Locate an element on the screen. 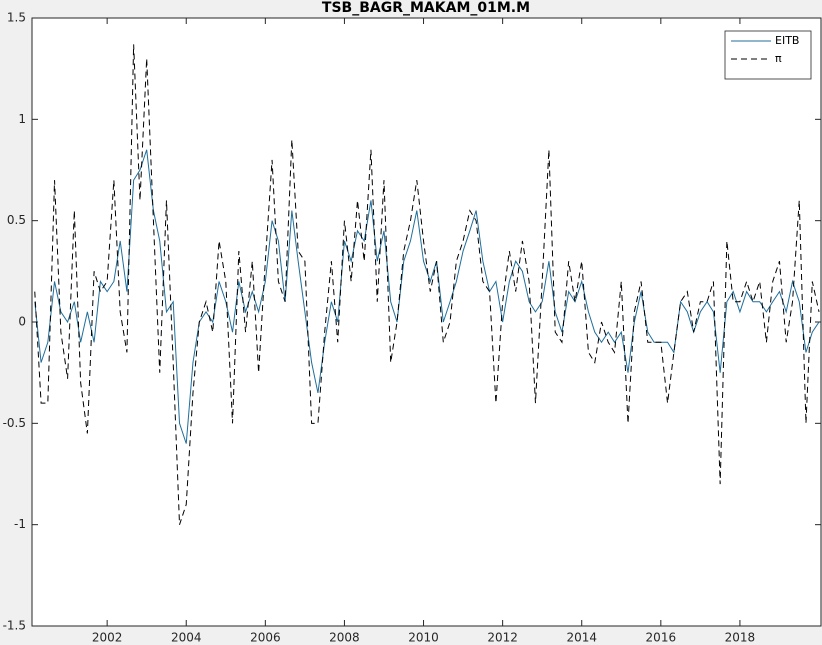 The image size is (822, 645). x-tick-label: 2006 is located at coordinates (265, 638).